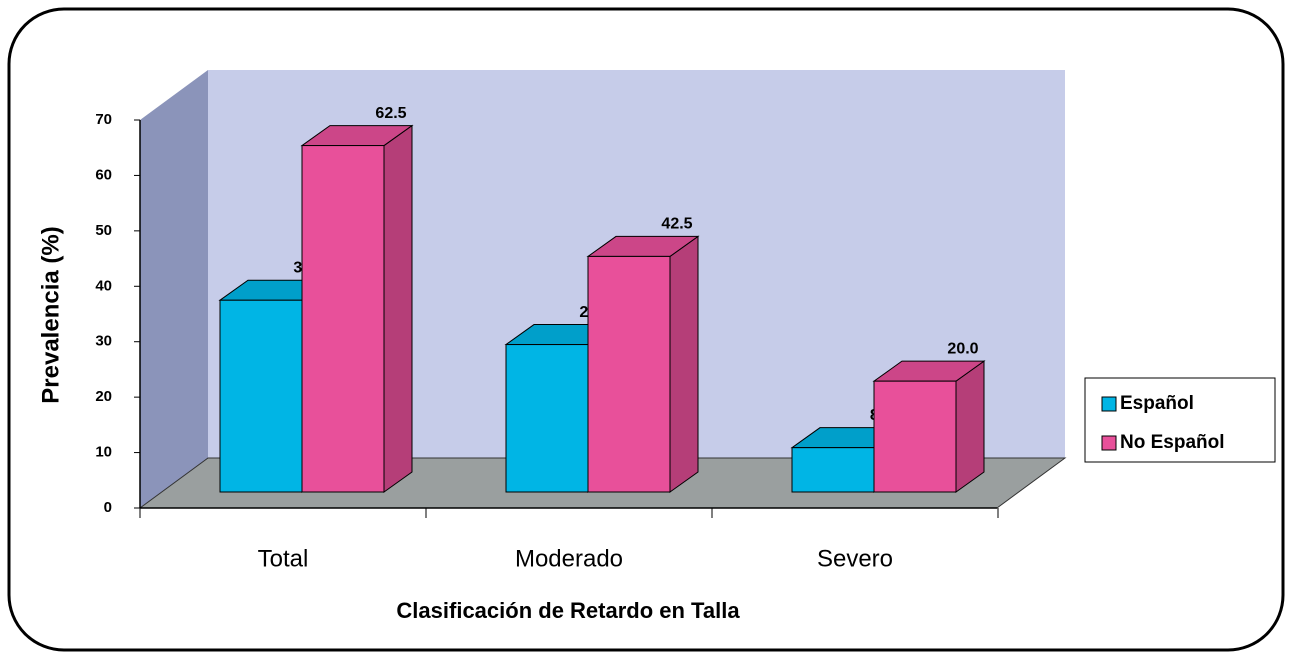  What do you see at coordinates (962, 348) in the screenshot?
I see `value-label: 20.0` at bounding box center [962, 348].